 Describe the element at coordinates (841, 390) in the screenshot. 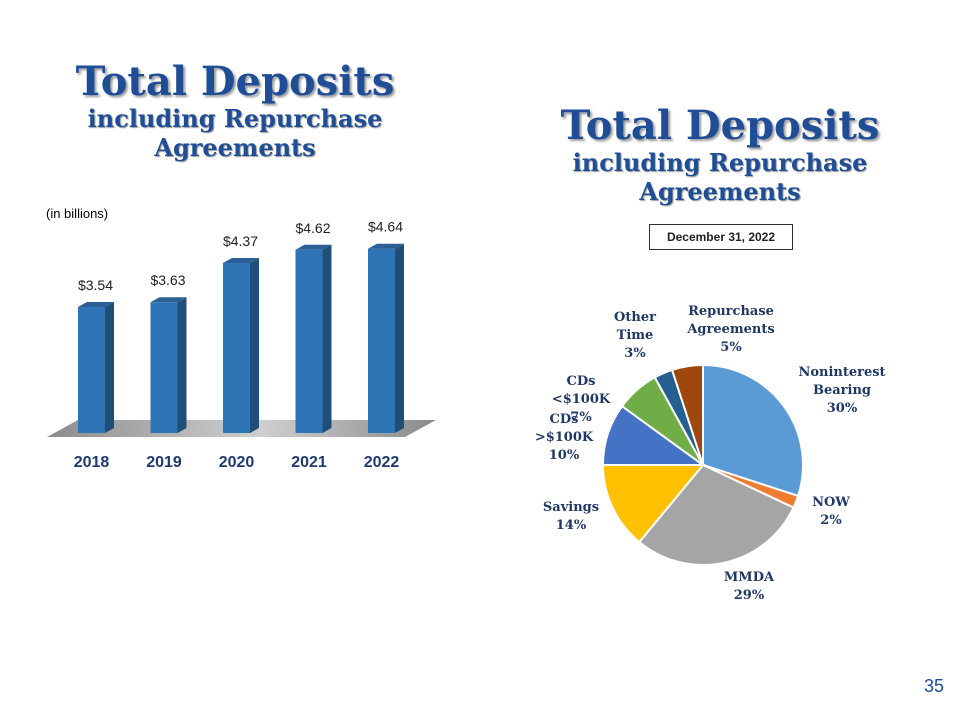

I see `pie-label-noninterest-bearing: Noninterest Bearing 30%` at that location.